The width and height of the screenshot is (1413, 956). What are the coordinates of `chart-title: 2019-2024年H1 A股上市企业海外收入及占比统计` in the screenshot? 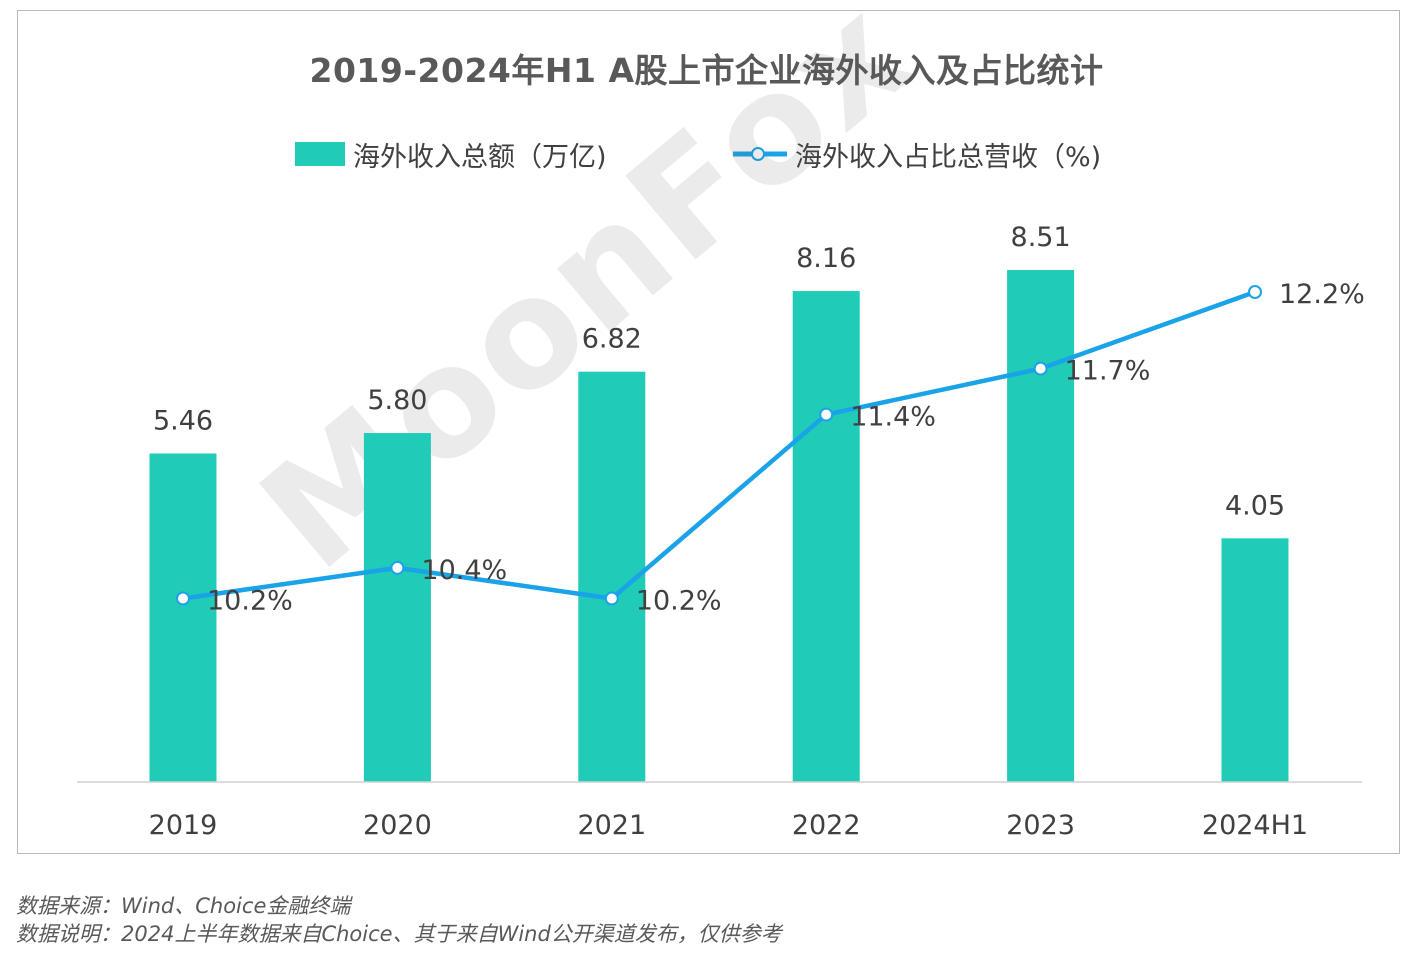 It's located at (706, 70).